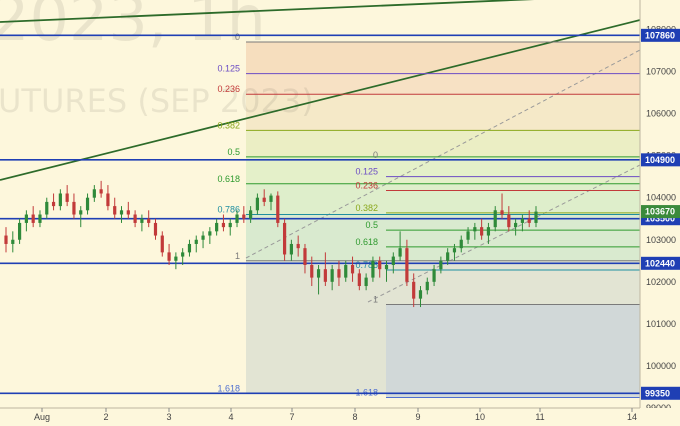 The height and width of the screenshot is (426, 680). What do you see at coordinates (660, 219) in the screenshot?
I see `price-tag-label: 103500` at bounding box center [660, 219].